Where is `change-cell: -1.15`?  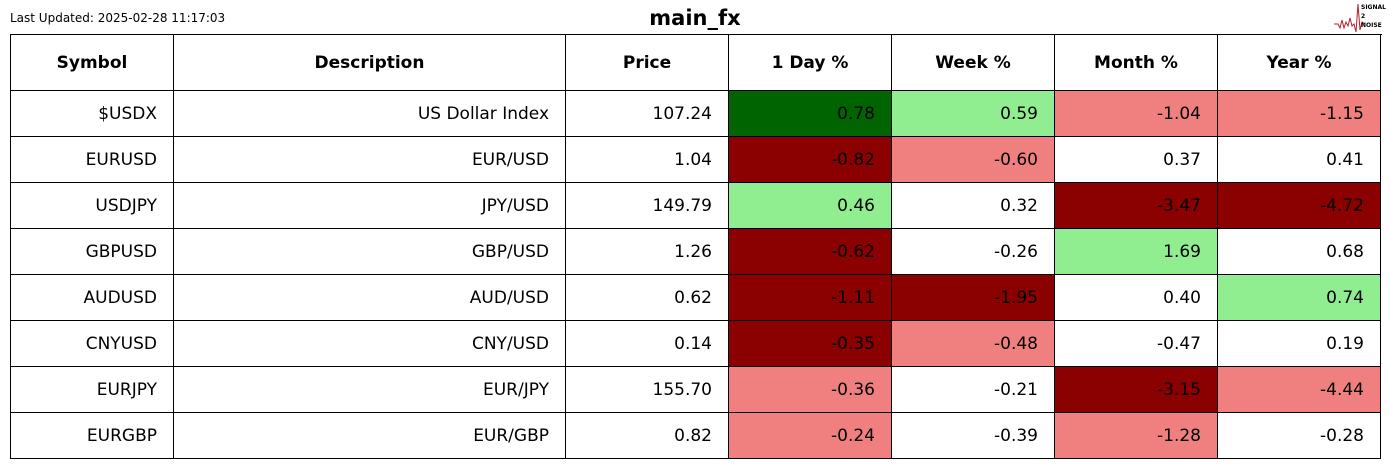 change-cell: -1.15 is located at coordinates (1299, 113).